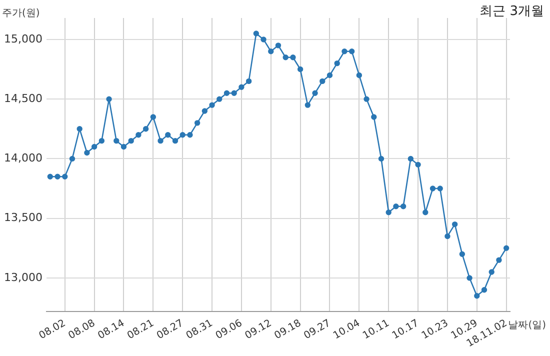  I want to click on y-tick-label: 14,000, so click(23, 158).